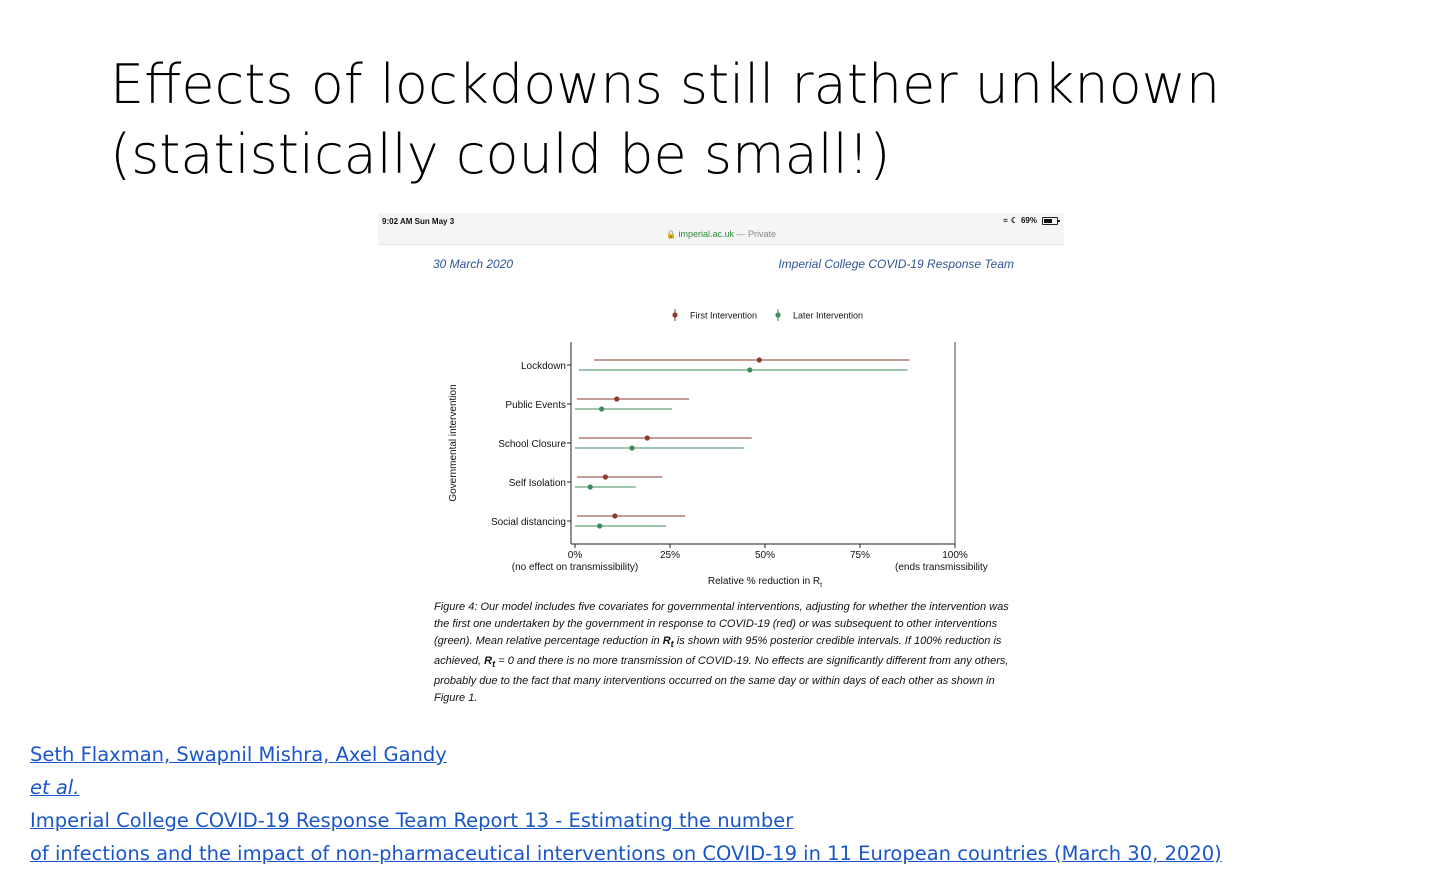  Describe the element at coordinates (706, 234) in the screenshot. I see `url-host: imperial.ac.uk` at that location.